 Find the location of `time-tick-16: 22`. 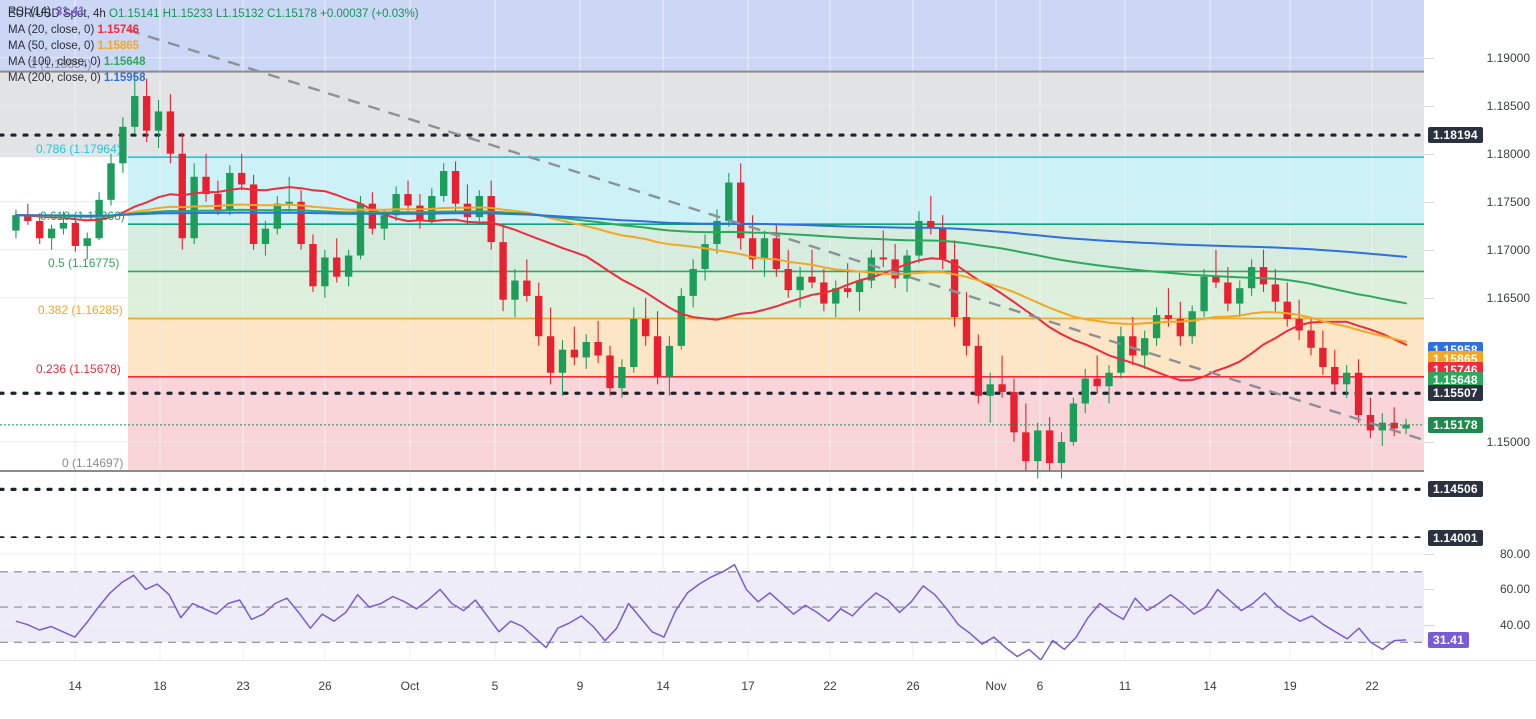

time-tick-16: 22 is located at coordinates (1372, 686).